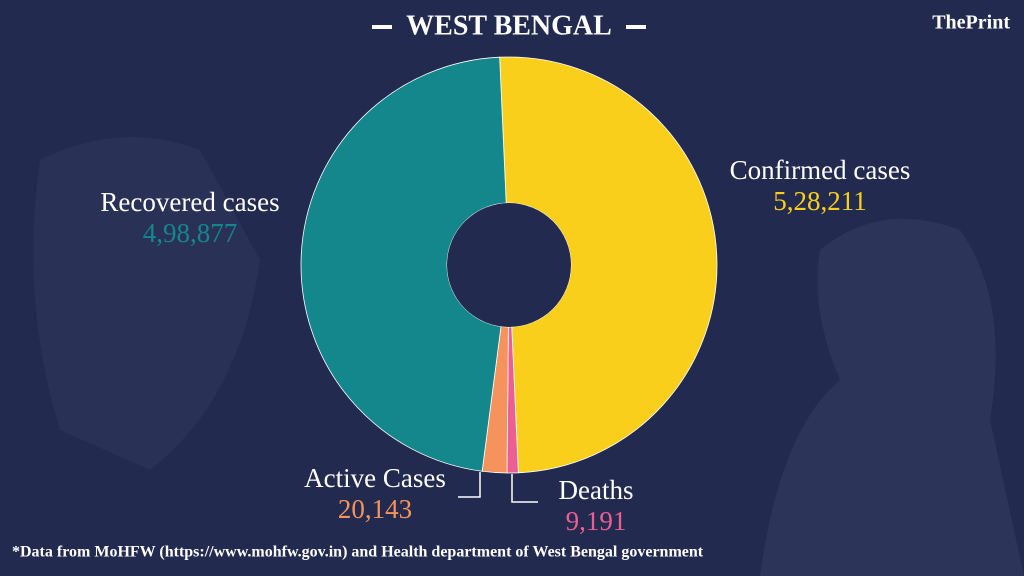 The image size is (1024, 576). Describe the element at coordinates (190, 233) in the screenshot. I see `slice-value: 4,98,877` at that location.